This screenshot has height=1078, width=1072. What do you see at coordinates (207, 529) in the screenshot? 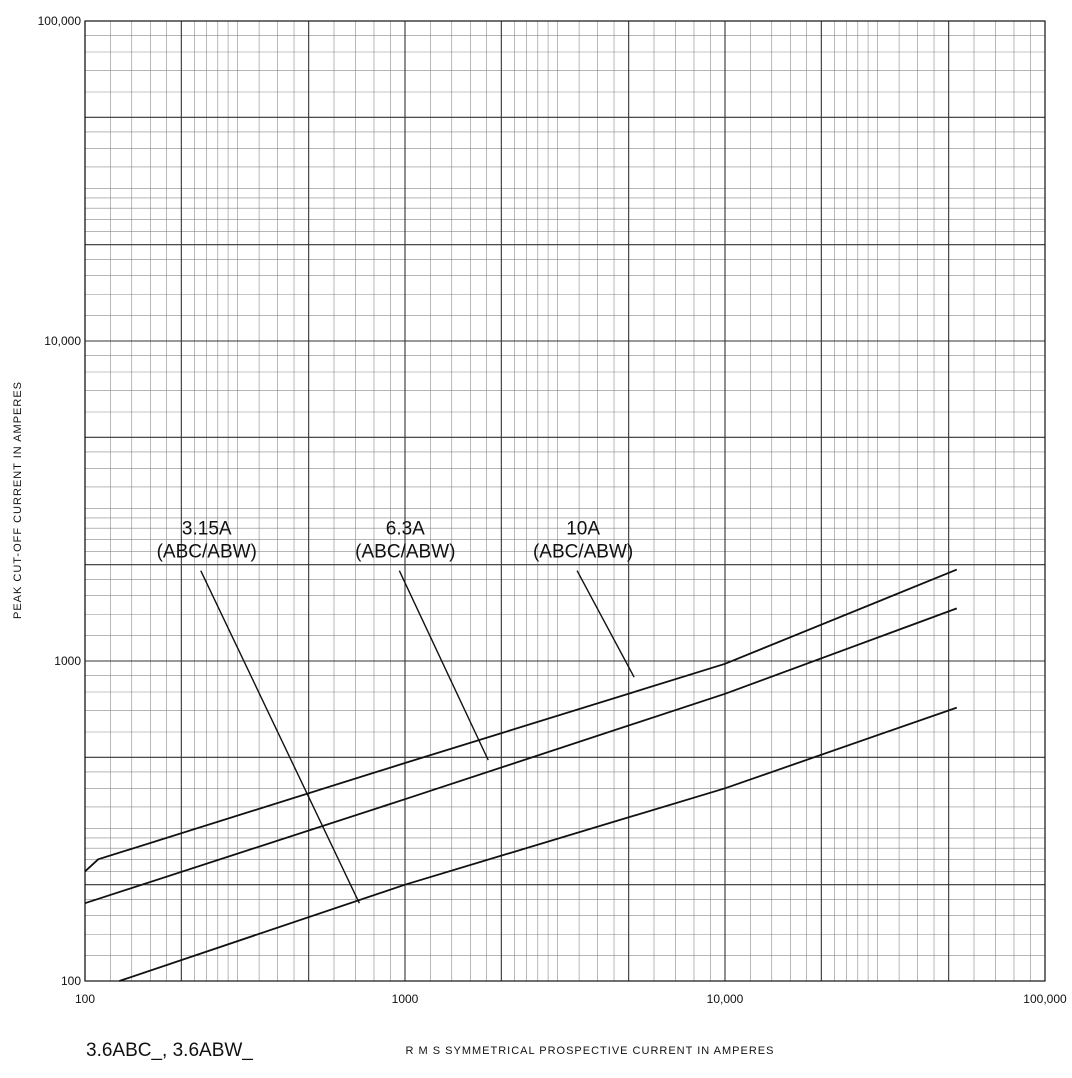
I see `series-label-rating: 3.15A` at bounding box center [207, 529].